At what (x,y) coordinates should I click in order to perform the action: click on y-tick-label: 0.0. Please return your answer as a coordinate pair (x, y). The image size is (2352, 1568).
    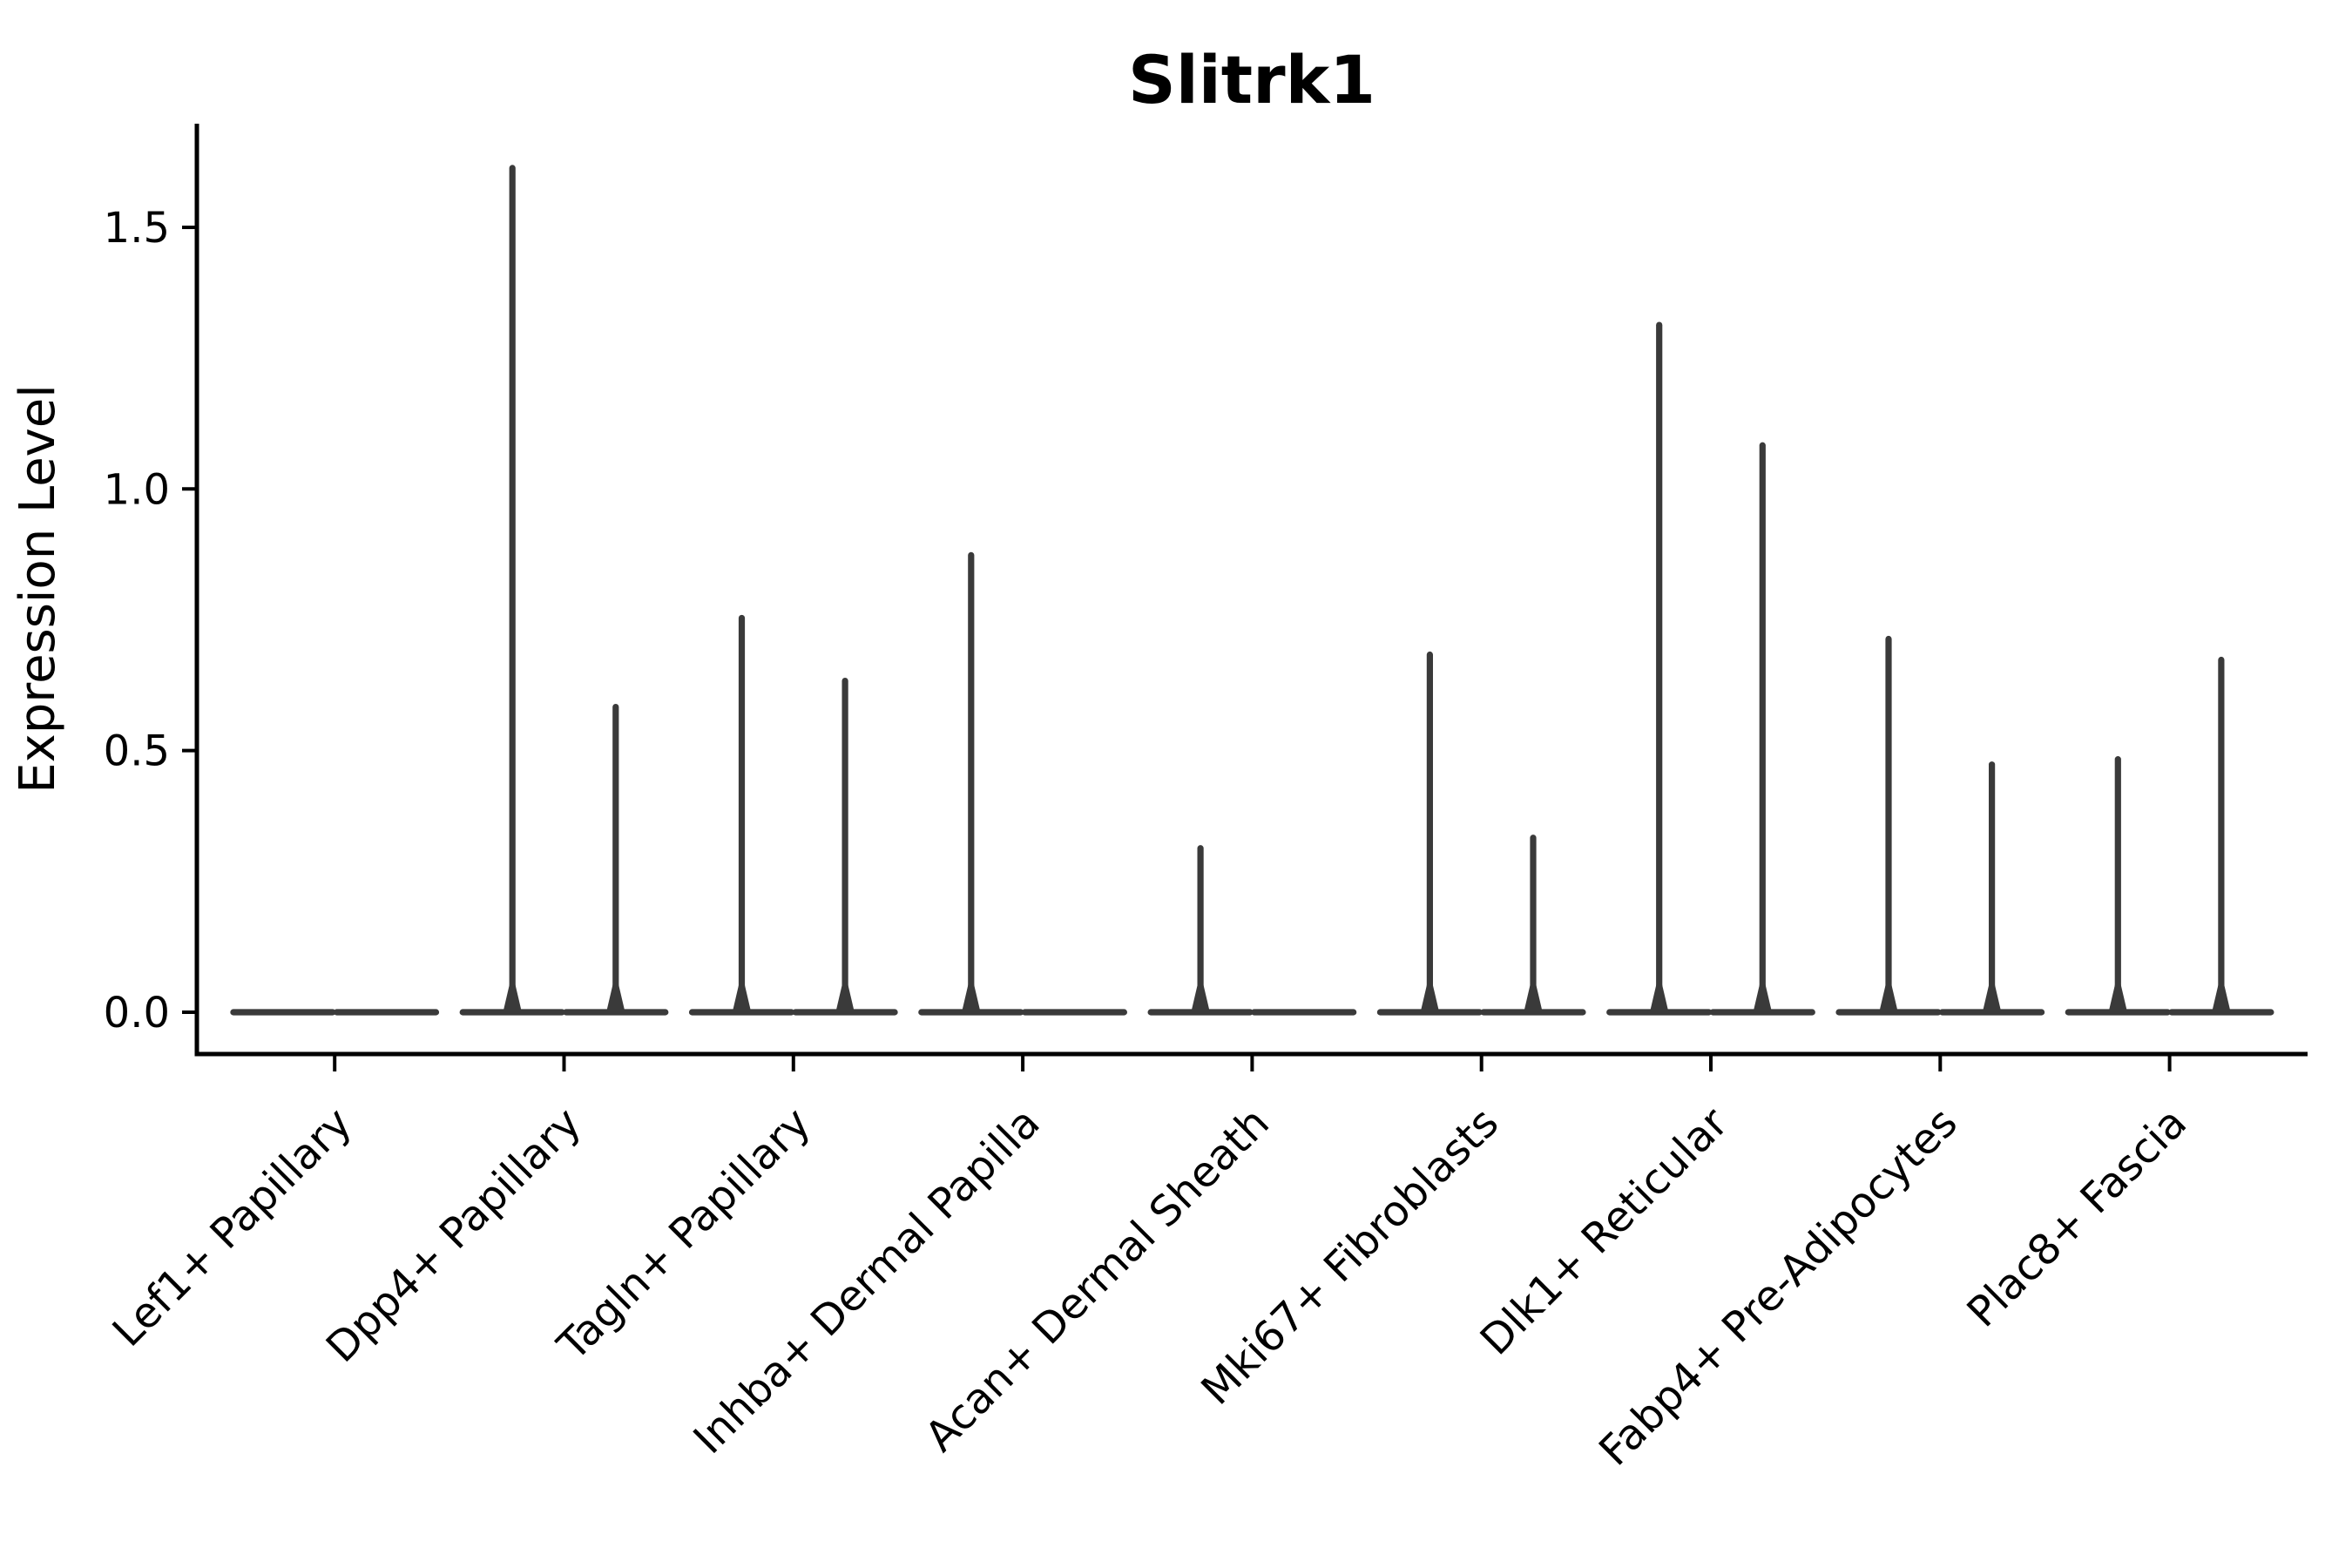
    Looking at the image, I should click on (137, 1013).